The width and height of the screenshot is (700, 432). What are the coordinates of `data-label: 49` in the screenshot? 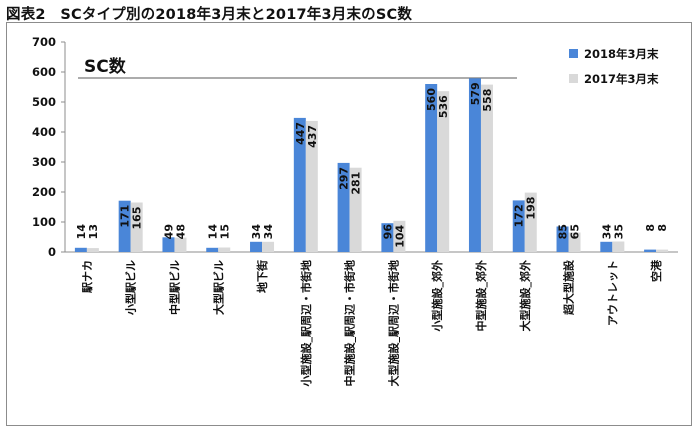 It's located at (168, 231).